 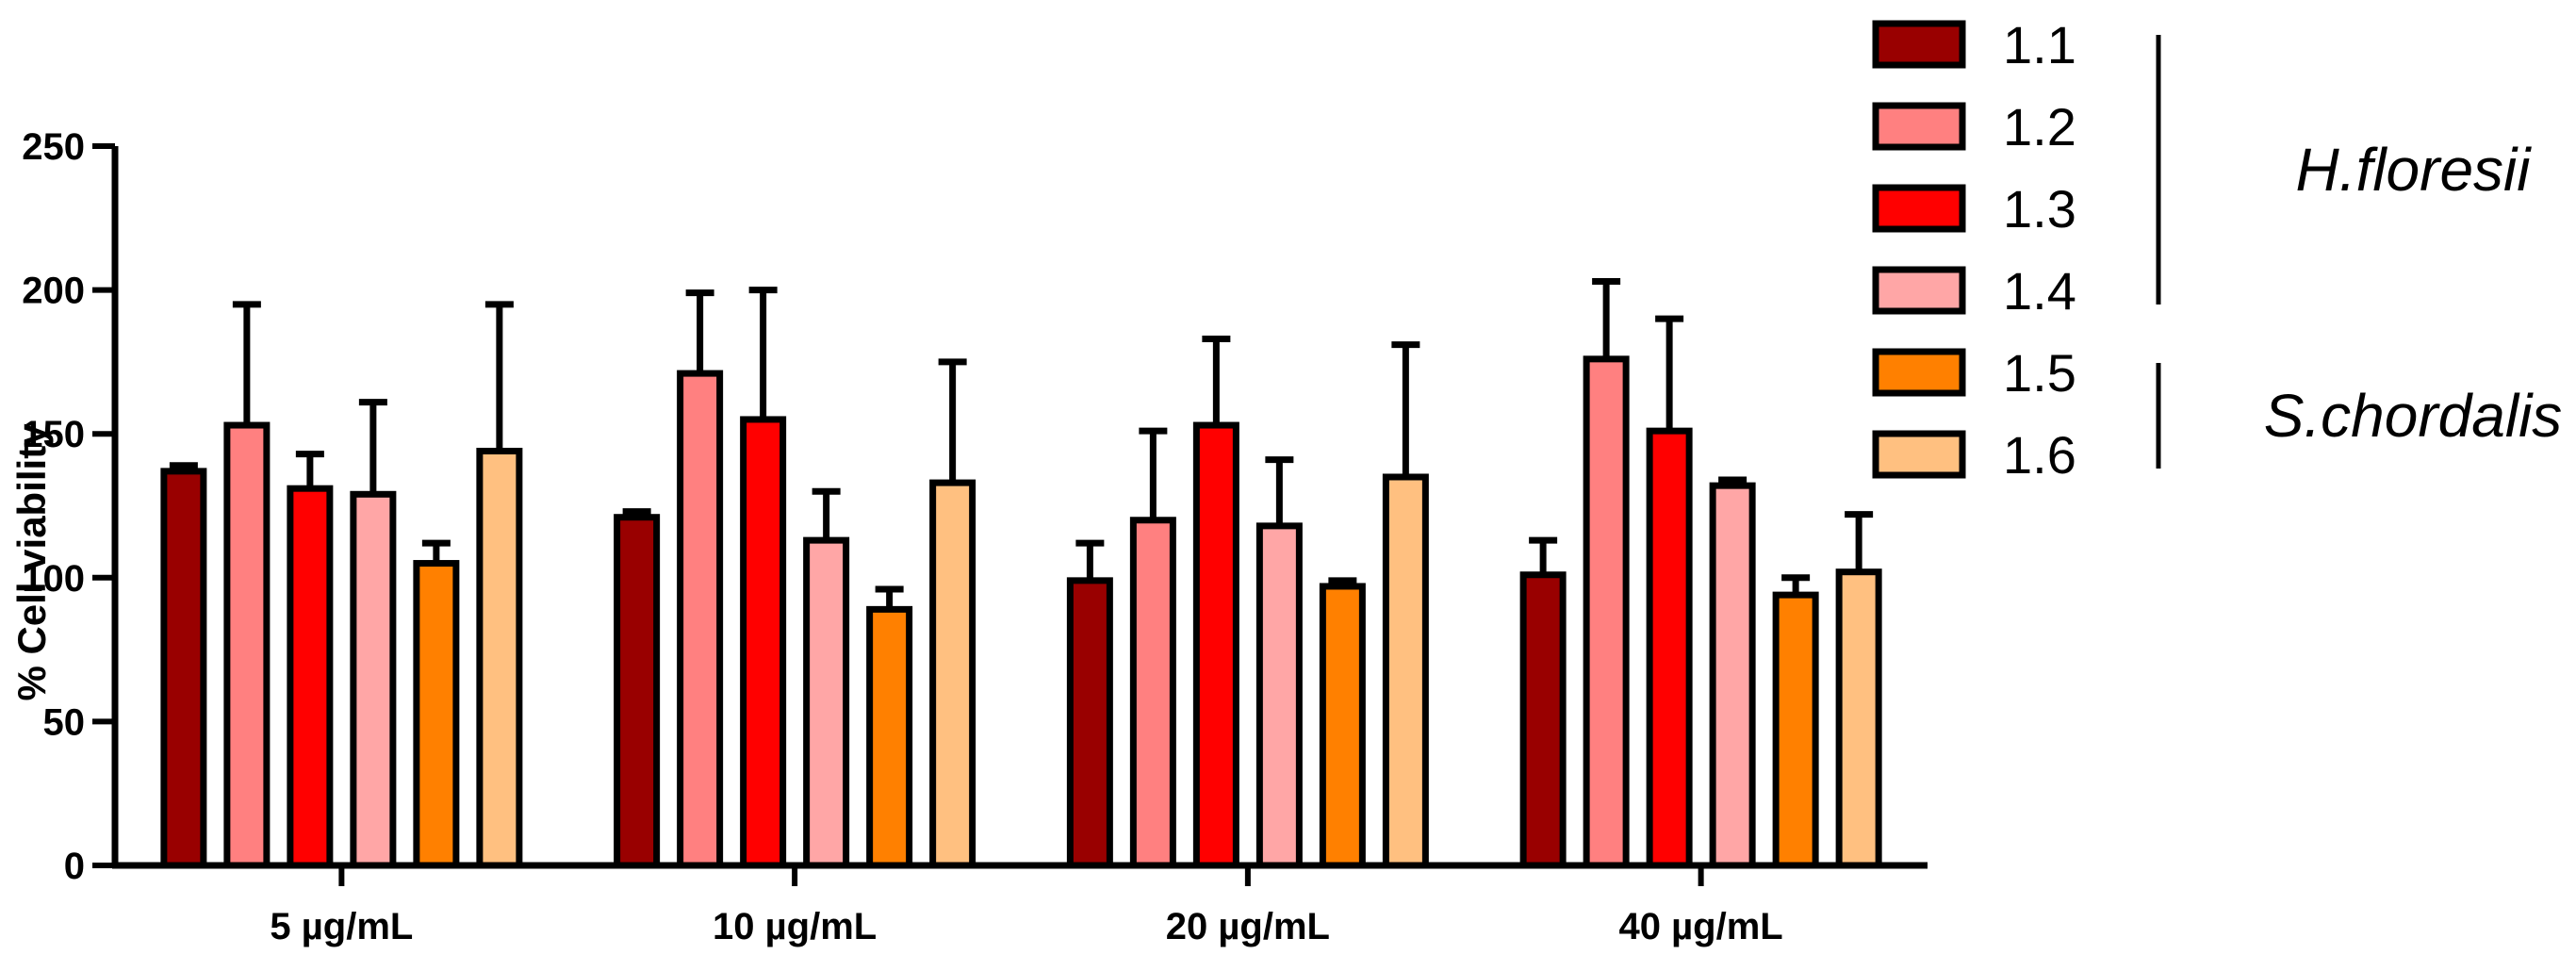 What do you see at coordinates (53, 434) in the screenshot?
I see `y-tick-label: 150` at bounding box center [53, 434].